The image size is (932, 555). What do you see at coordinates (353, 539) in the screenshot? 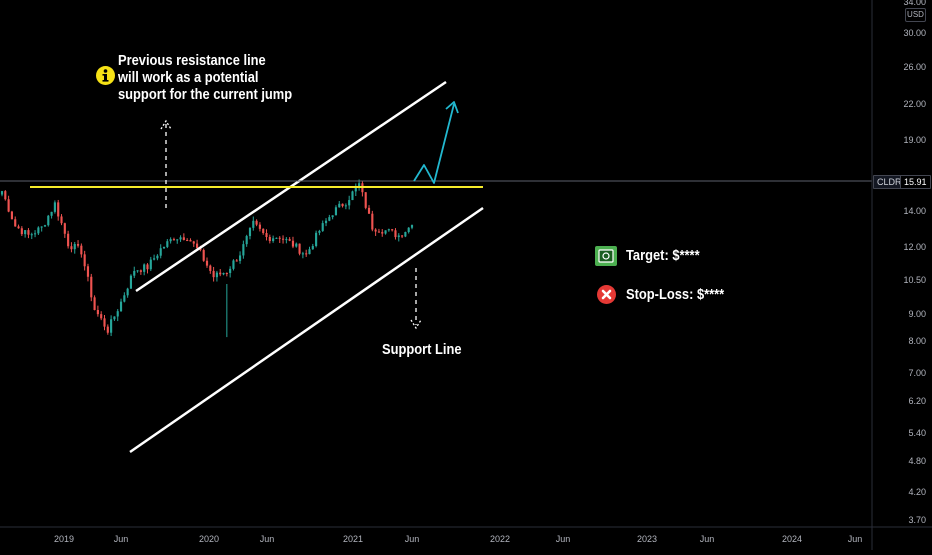
I see `time-tick-label: 2021` at bounding box center [353, 539].